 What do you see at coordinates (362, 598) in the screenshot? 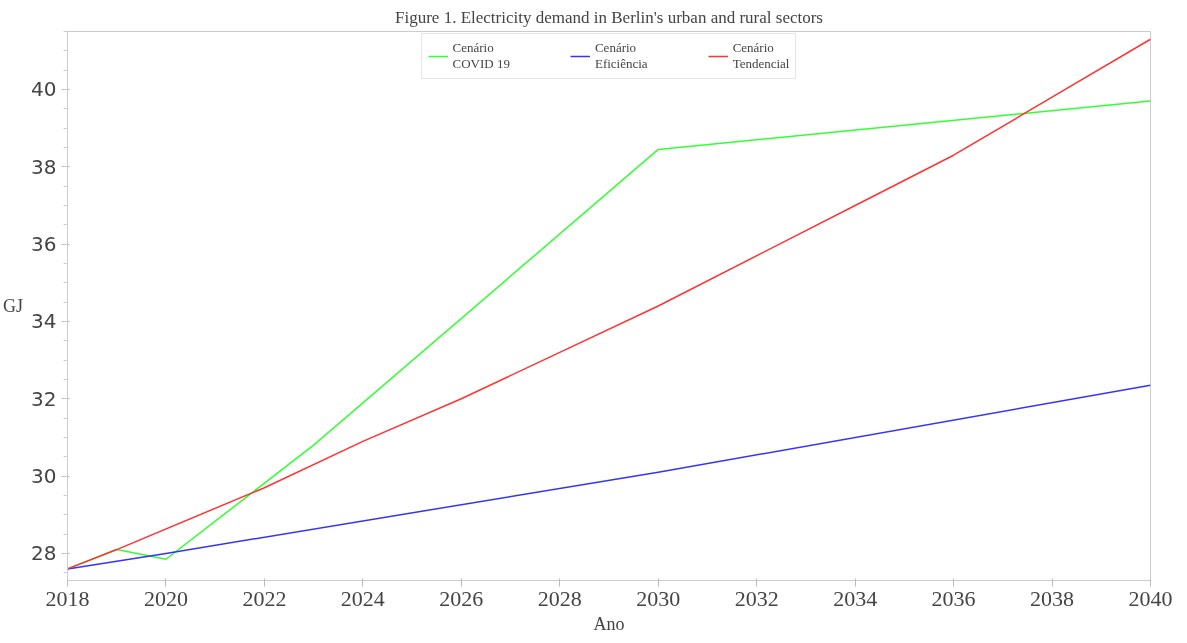
I see `x-tick-label: 2024` at bounding box center [362, 598].